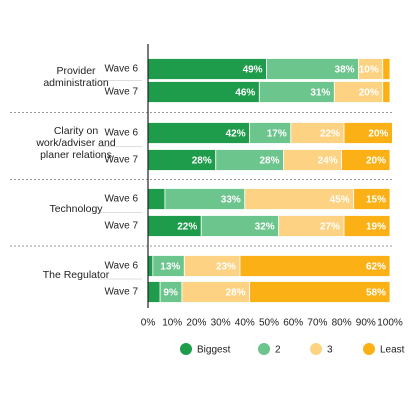  Describe the element at coordinates (317, 323) in the screenshot. I see `x-tick-label: 70%` at that location.